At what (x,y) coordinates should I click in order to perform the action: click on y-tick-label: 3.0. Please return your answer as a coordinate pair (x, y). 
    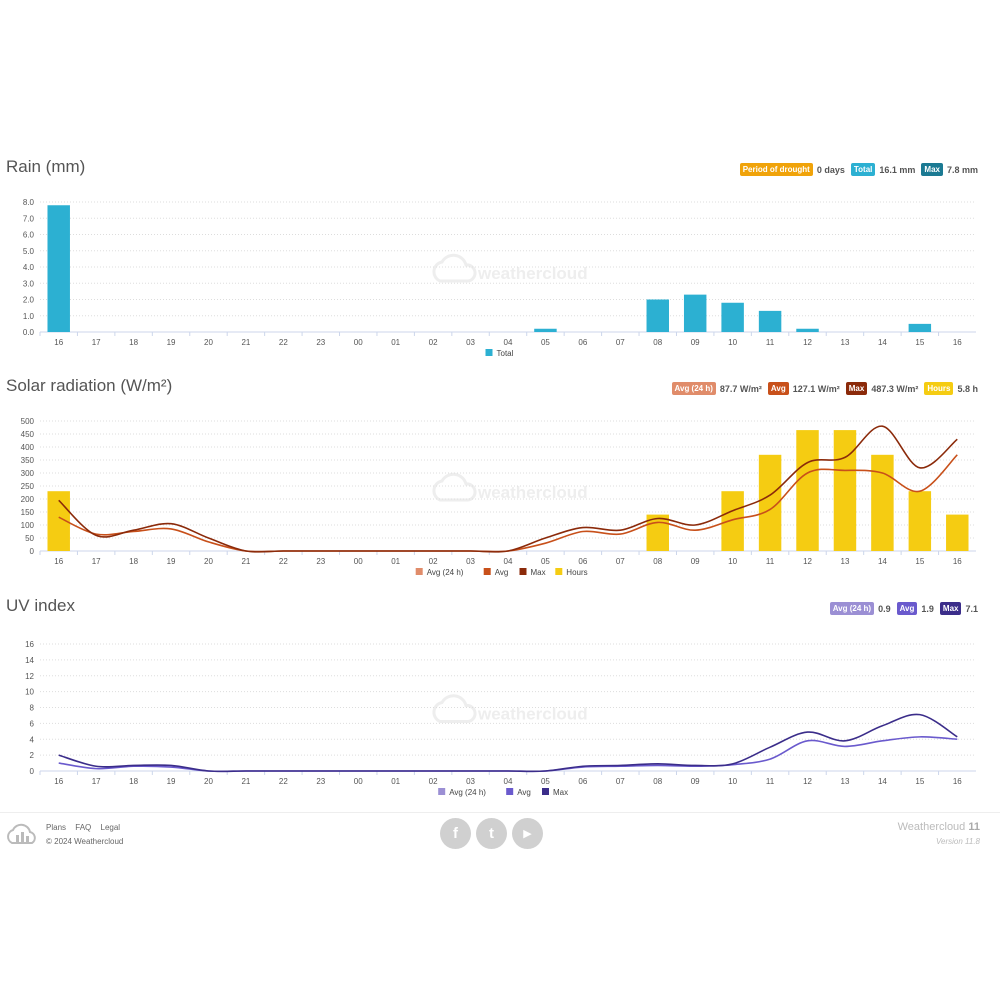
    Looking at the image, I should click on (29, 283).